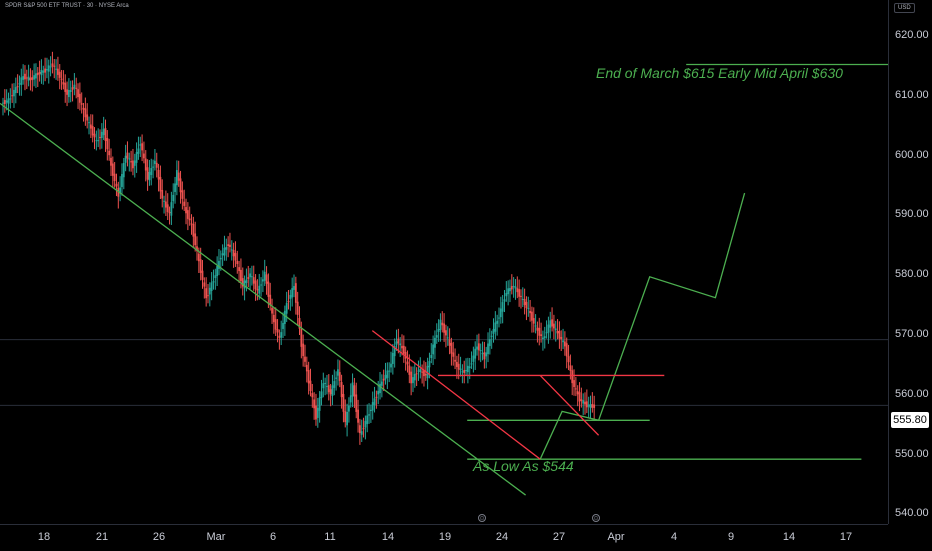  Describe the element at coordinates (596, 518) in the screenshot. I see `event-marker-2: ⊙` at that location.